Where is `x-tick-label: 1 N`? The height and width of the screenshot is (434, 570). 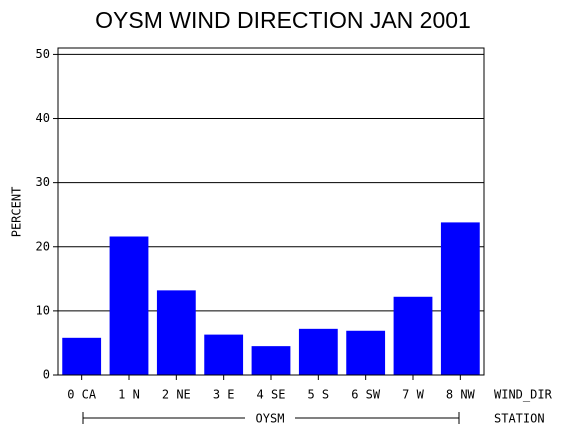
x-tick-label: 1 N is located at coordinates (129, 395).